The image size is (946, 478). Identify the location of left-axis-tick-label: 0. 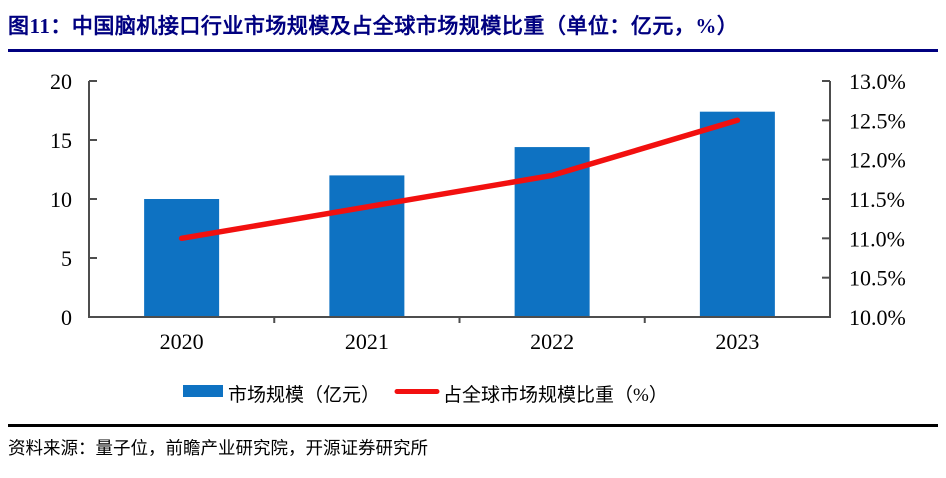
(66, 317).